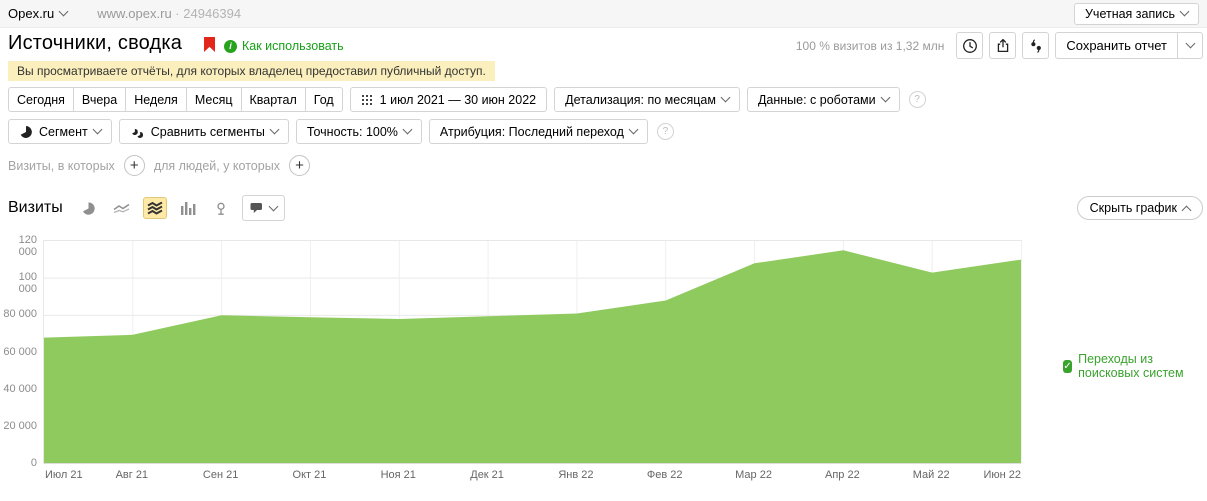 The width and height of the screenshot is (1207, 501). Describe the element at coordinates (61, 165) in the screenshot. I see `visits-condition-label: Визиты, в которых` at that location.